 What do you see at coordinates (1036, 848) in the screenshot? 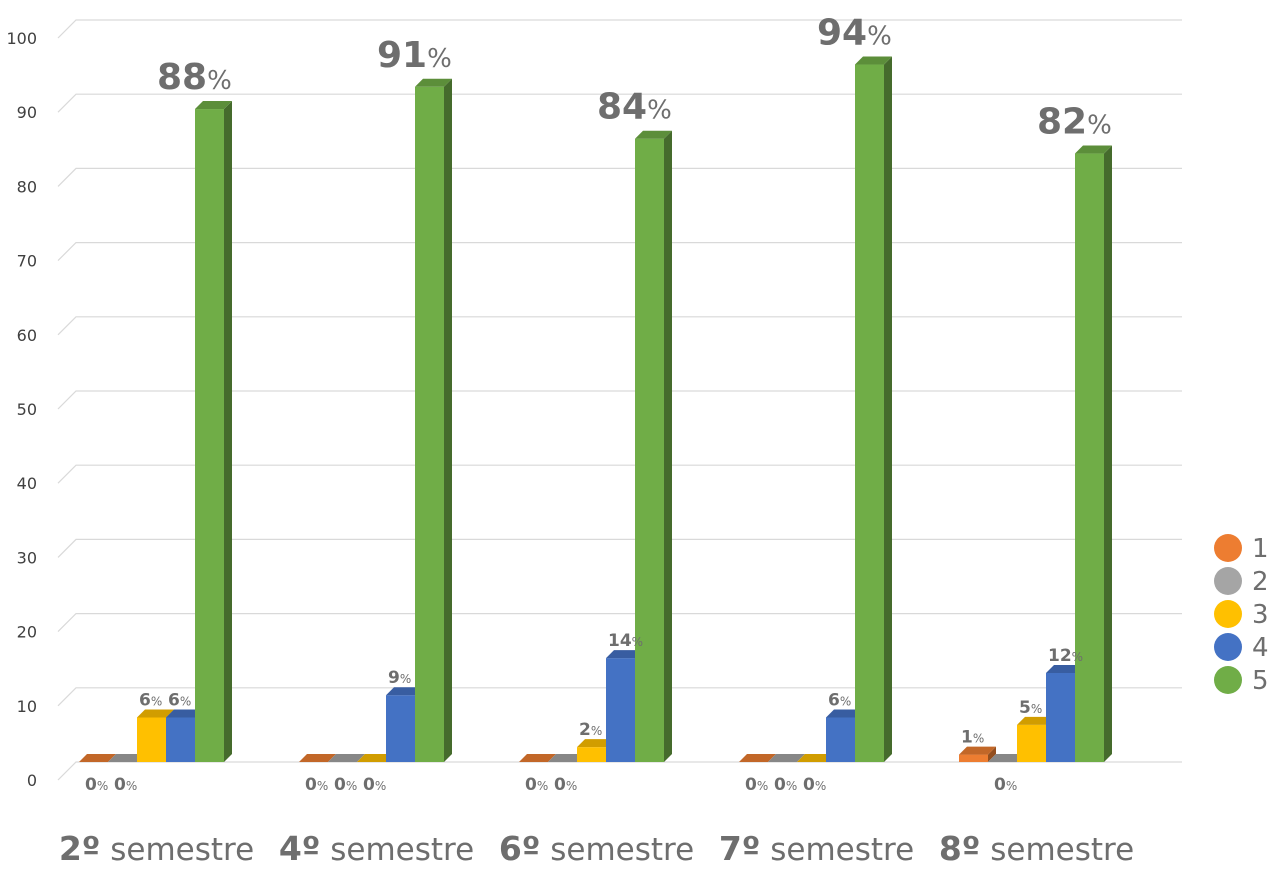
I see `category-label: 8º semestre` at bounding box center [1036, 848].